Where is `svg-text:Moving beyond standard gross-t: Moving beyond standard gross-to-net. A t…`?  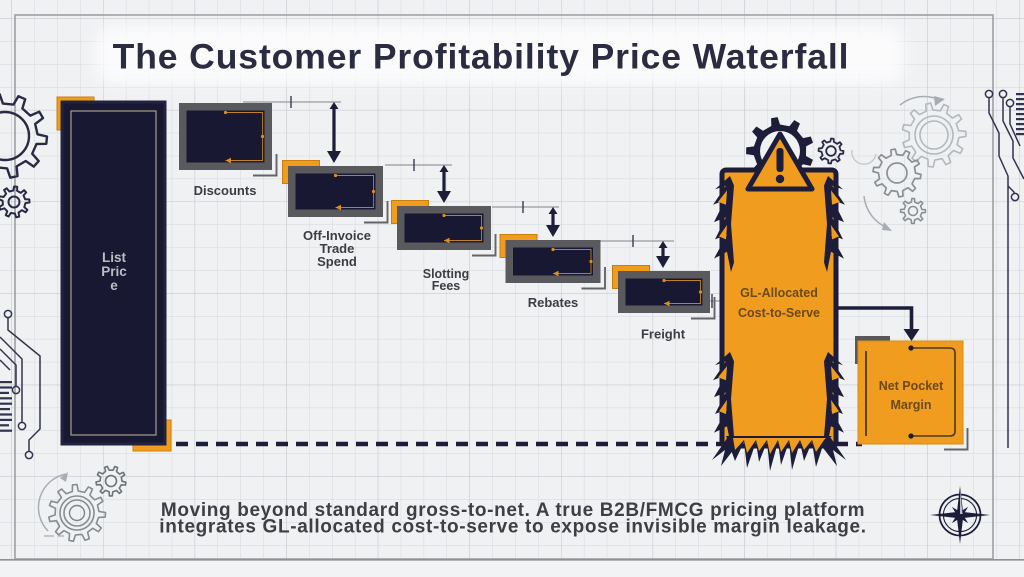 svg-text:Moving beyond standard gross-t: Moving beyond standard gross-to-net. A t… is located at coordinates (513, 510).